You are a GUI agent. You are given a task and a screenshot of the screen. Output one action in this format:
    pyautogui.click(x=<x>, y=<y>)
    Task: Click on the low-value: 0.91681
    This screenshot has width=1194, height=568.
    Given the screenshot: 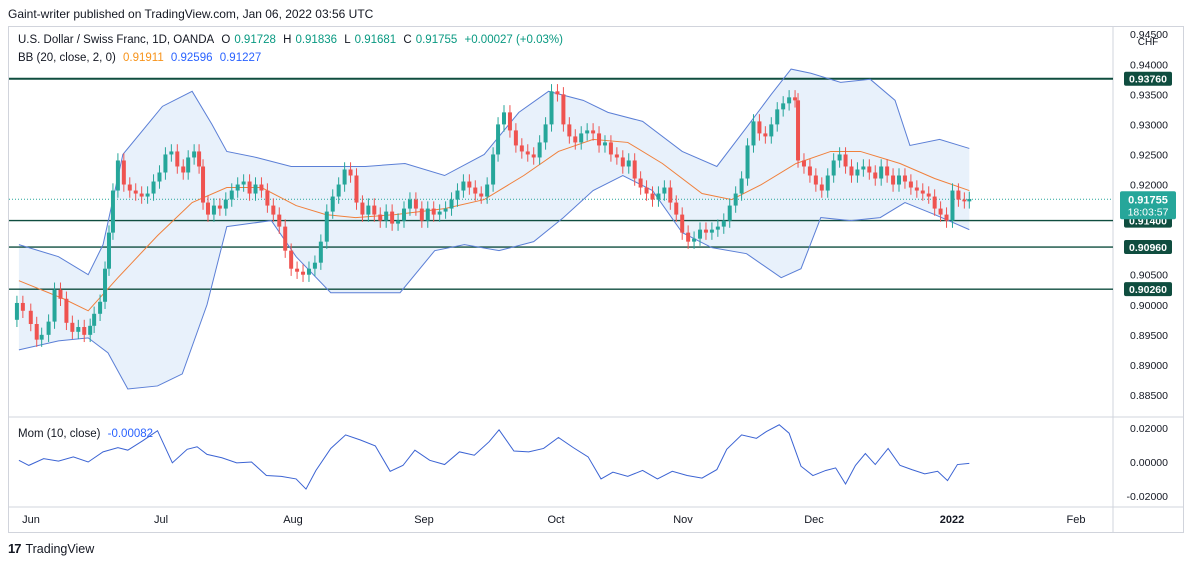 What is the action you would take?
    pyautogui.click(x=375, y=40)
    